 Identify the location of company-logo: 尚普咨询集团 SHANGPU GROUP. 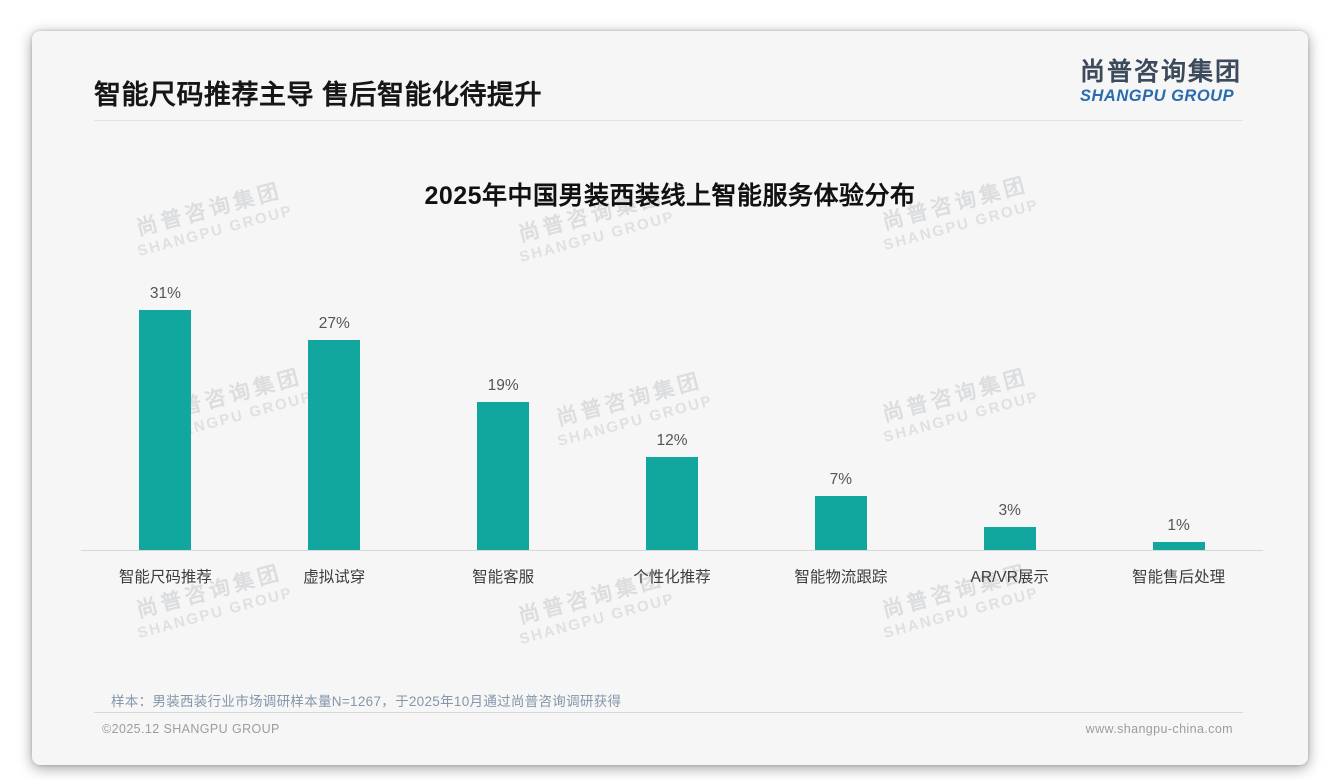
(1161, 81).